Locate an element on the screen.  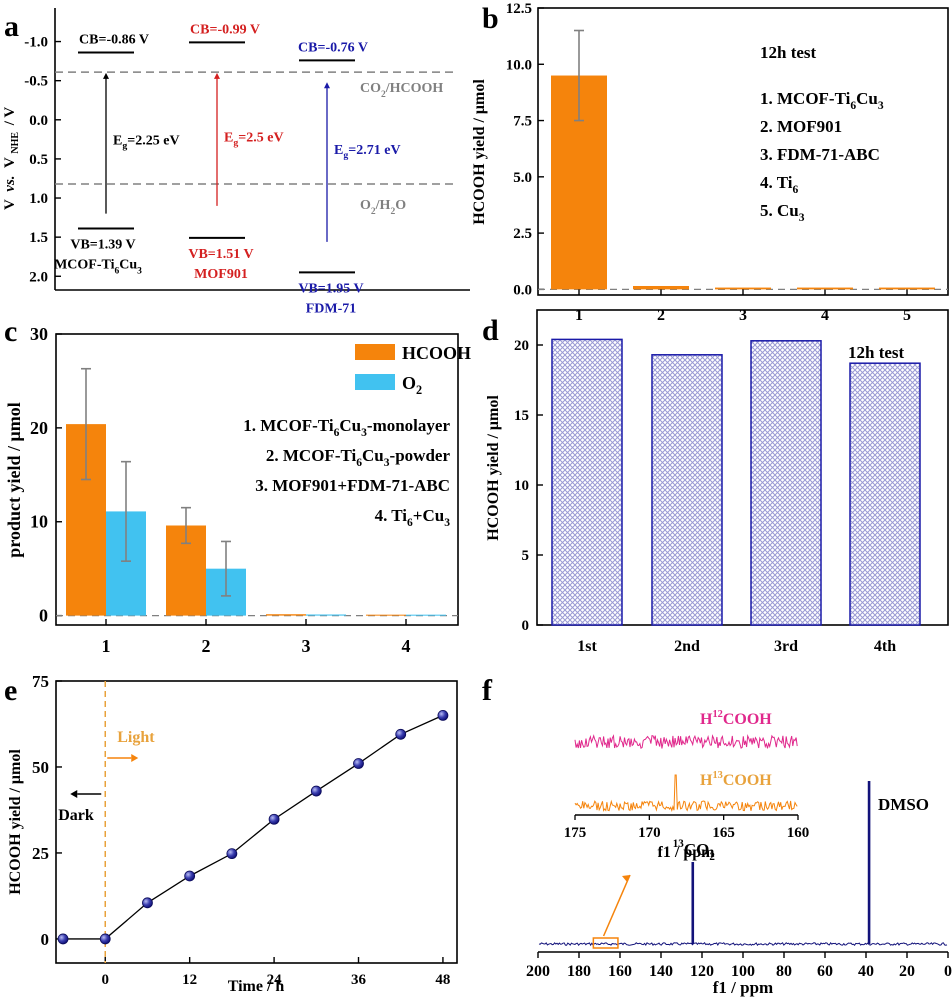
b-legend-title: 12h test is located at coordinates (788, 52).